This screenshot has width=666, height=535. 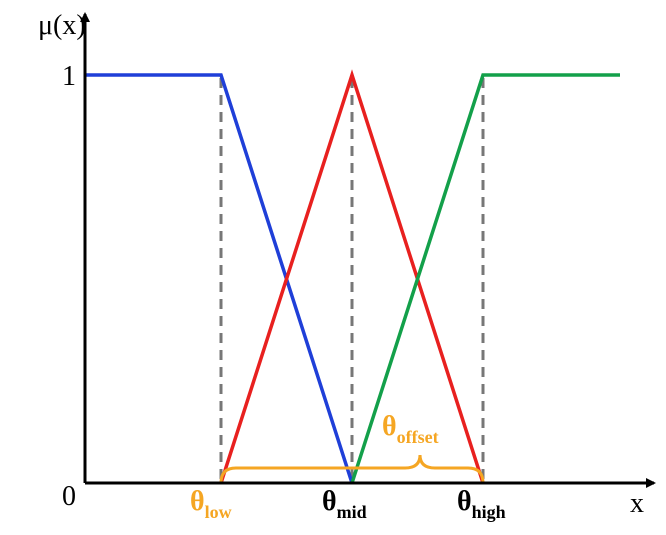 What do you see at coordinates (418, 437) in the screenshot?
I see `subscript: offset` at bounding box center [418, 437].